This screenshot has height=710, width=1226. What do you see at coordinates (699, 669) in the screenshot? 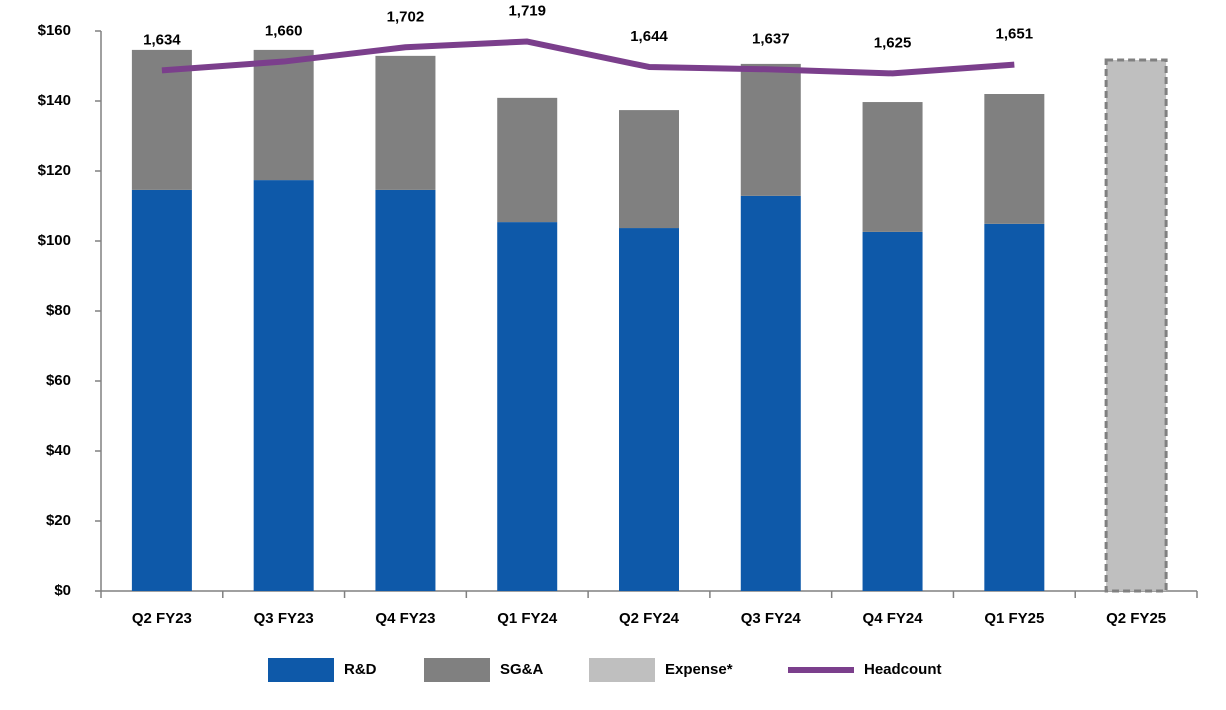
I see `legend-label: Expense*` at bounding box center [699, 669].